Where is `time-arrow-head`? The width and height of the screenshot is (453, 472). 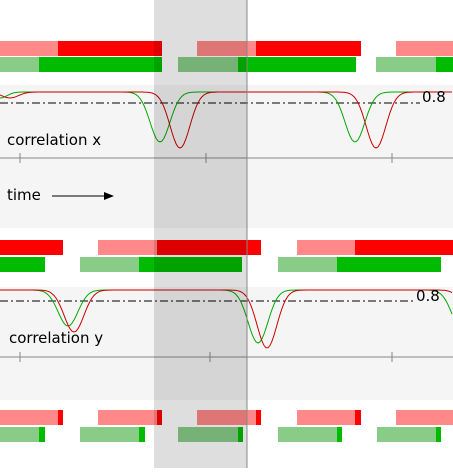
time-arrow-head is located at coordinates (109, 196).